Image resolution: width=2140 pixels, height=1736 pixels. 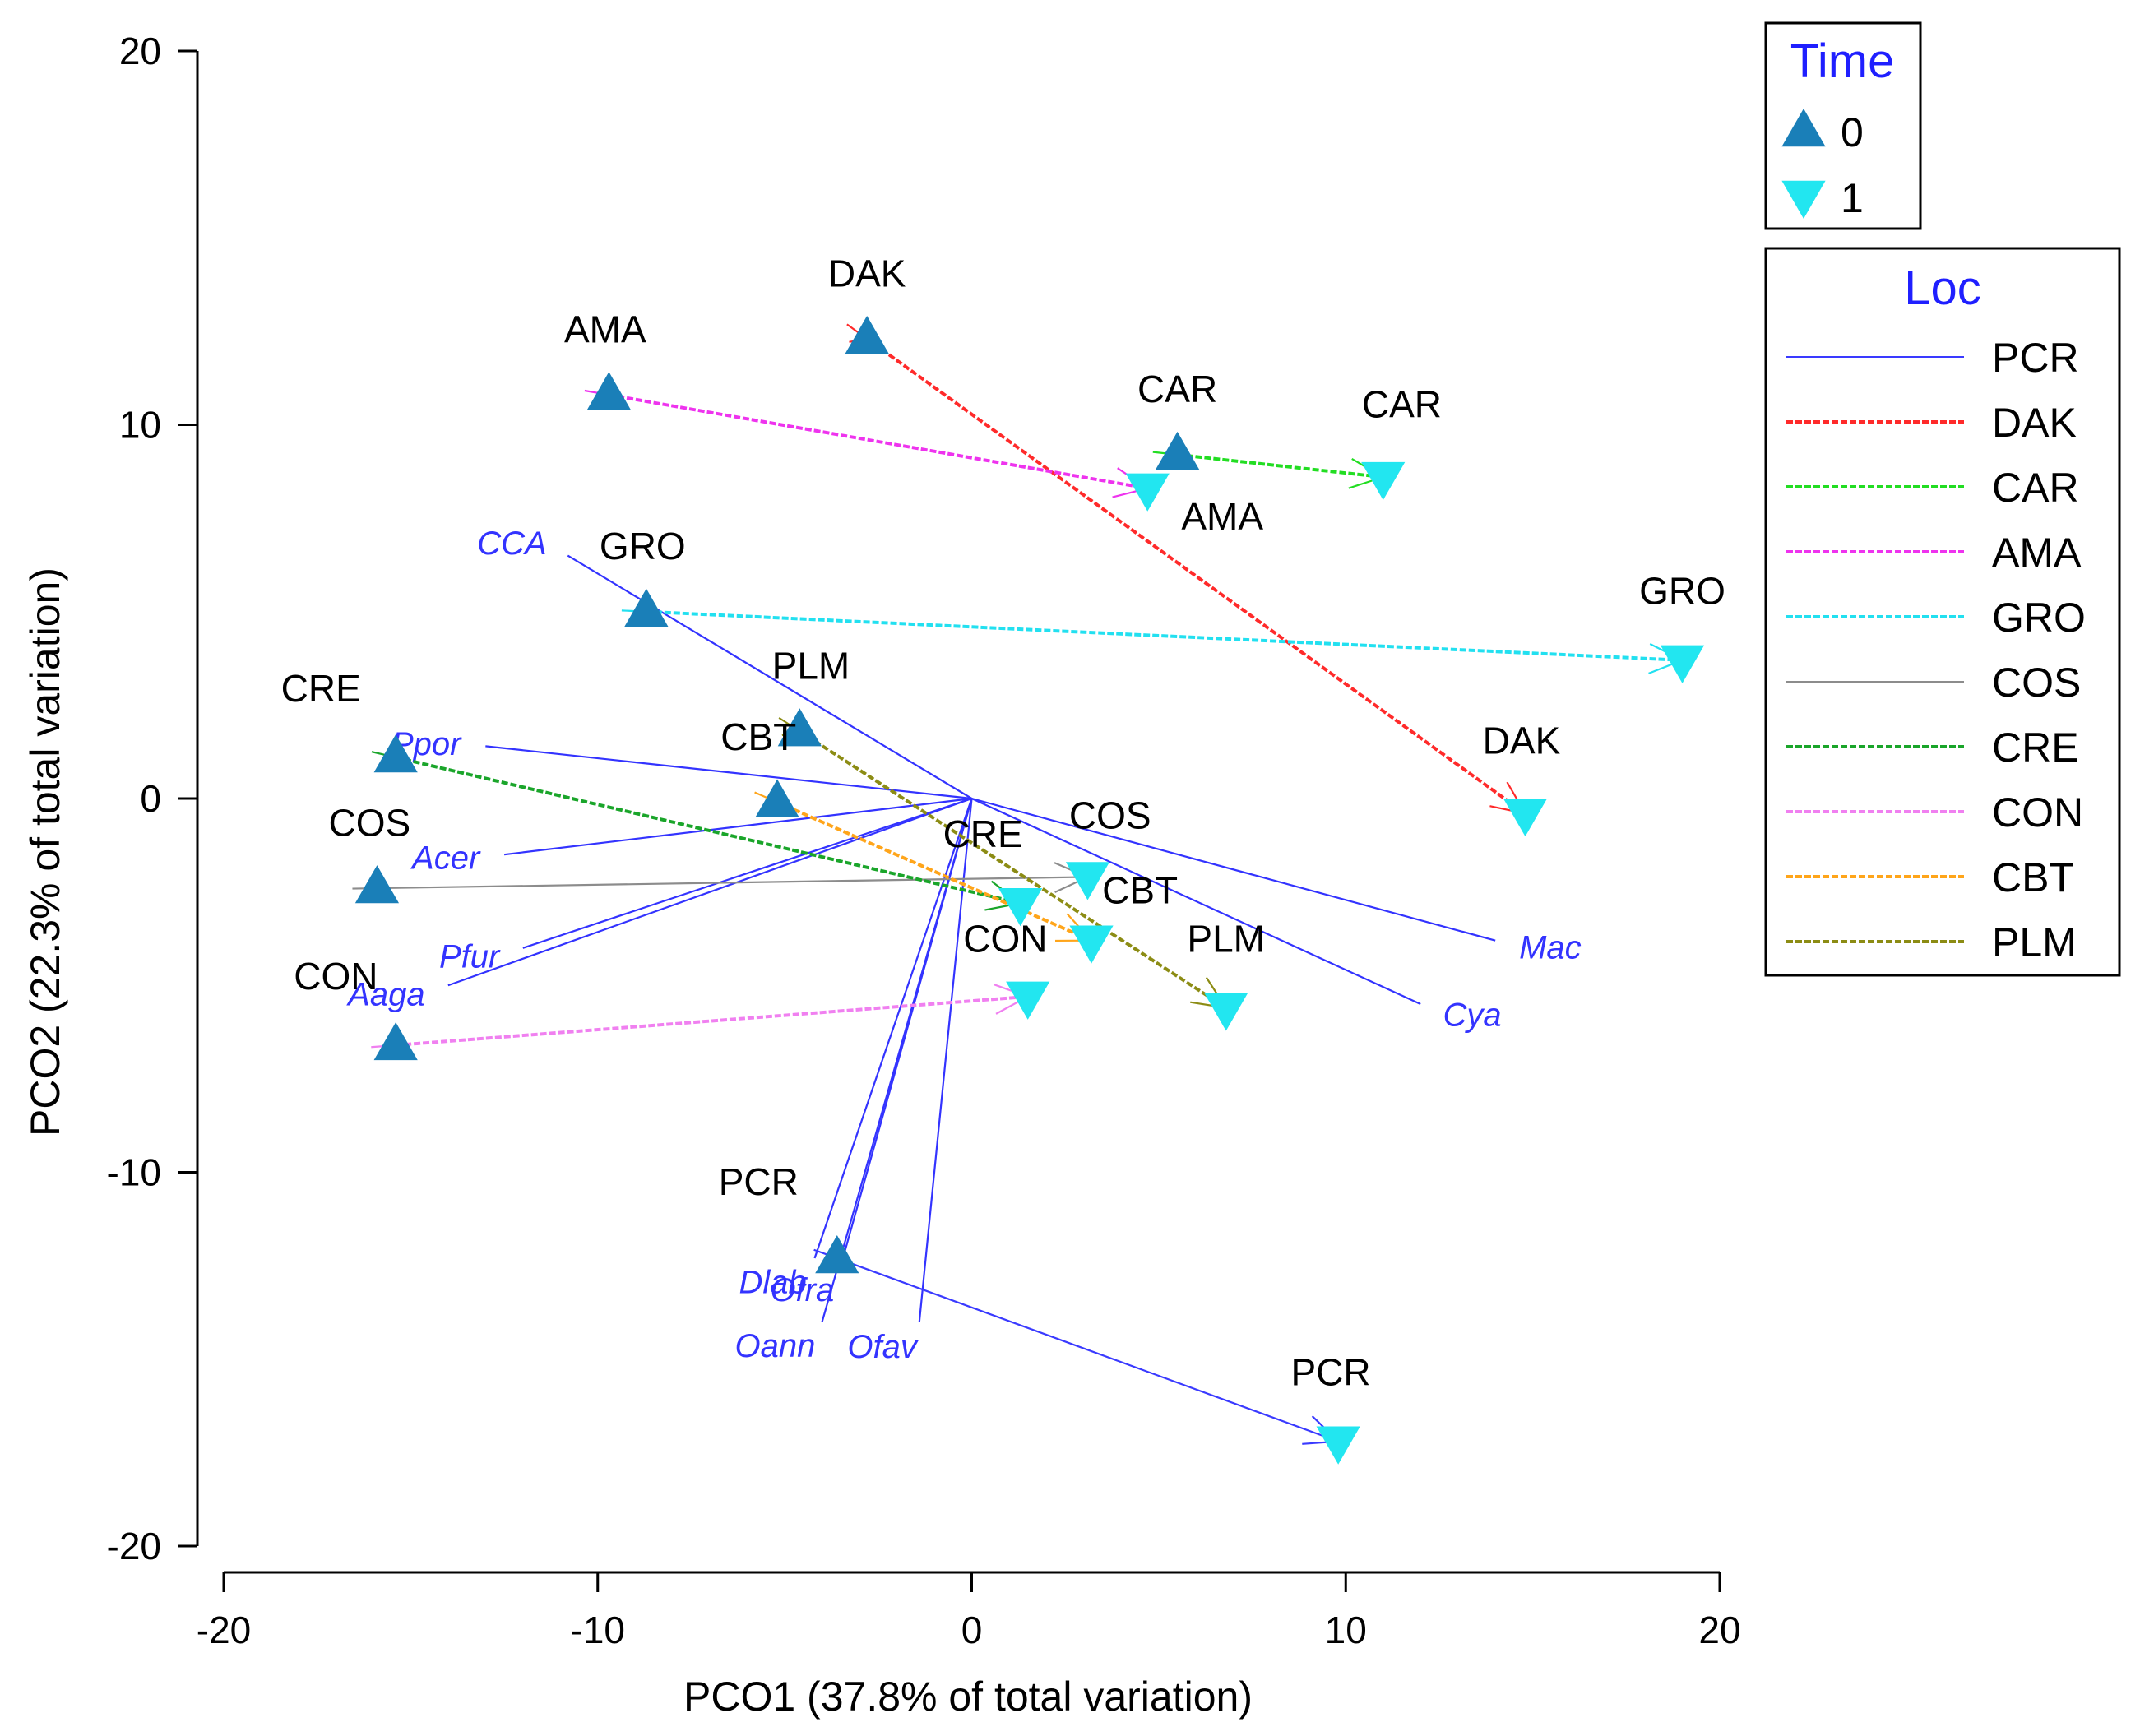 What do you see at coordinates (2037, 812) in the screenshot?
I see `legend-loc-label: CON` at bounding box center [2037, 812].